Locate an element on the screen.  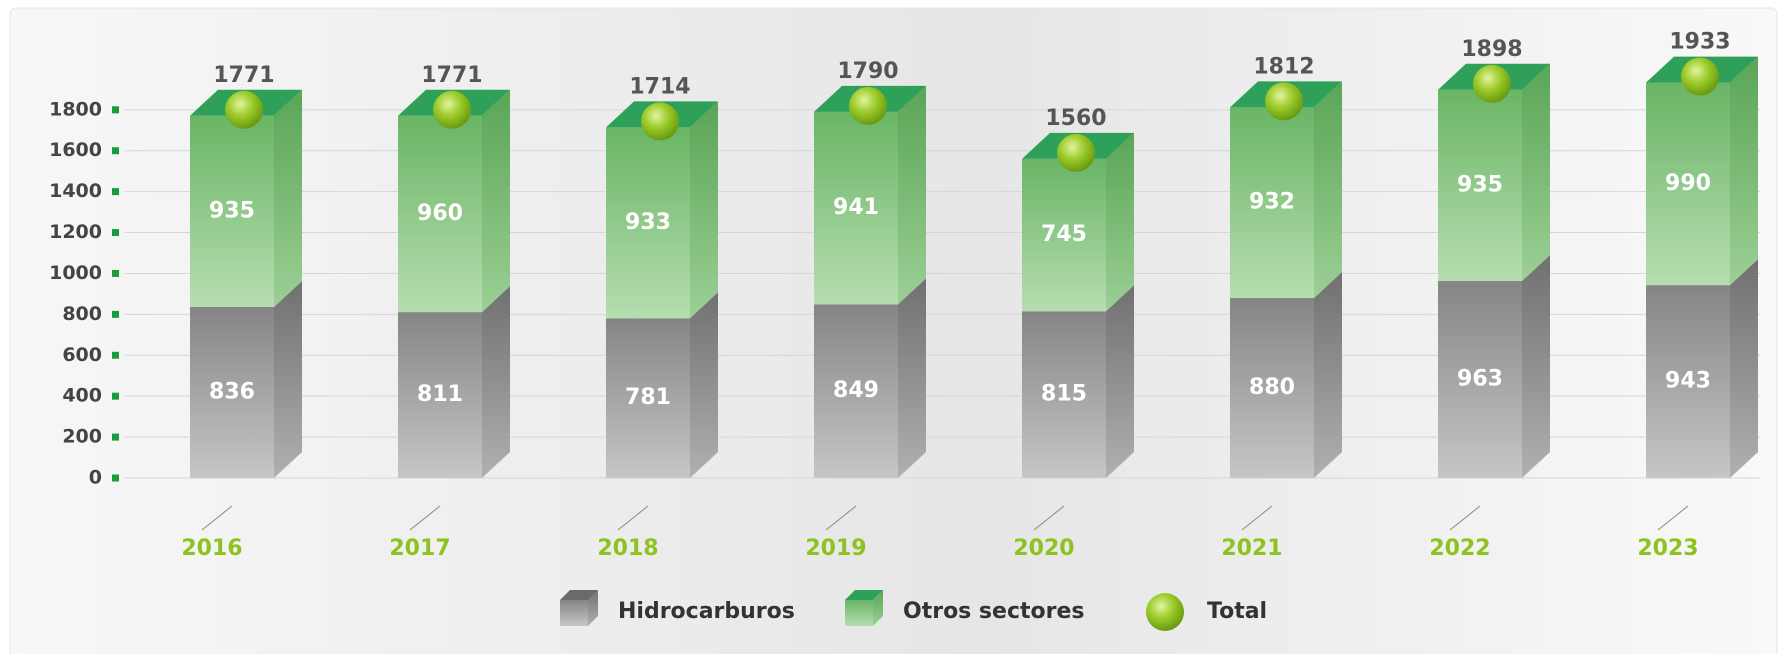
y-tick-label: 1400 is located at coordinates (75, 191).